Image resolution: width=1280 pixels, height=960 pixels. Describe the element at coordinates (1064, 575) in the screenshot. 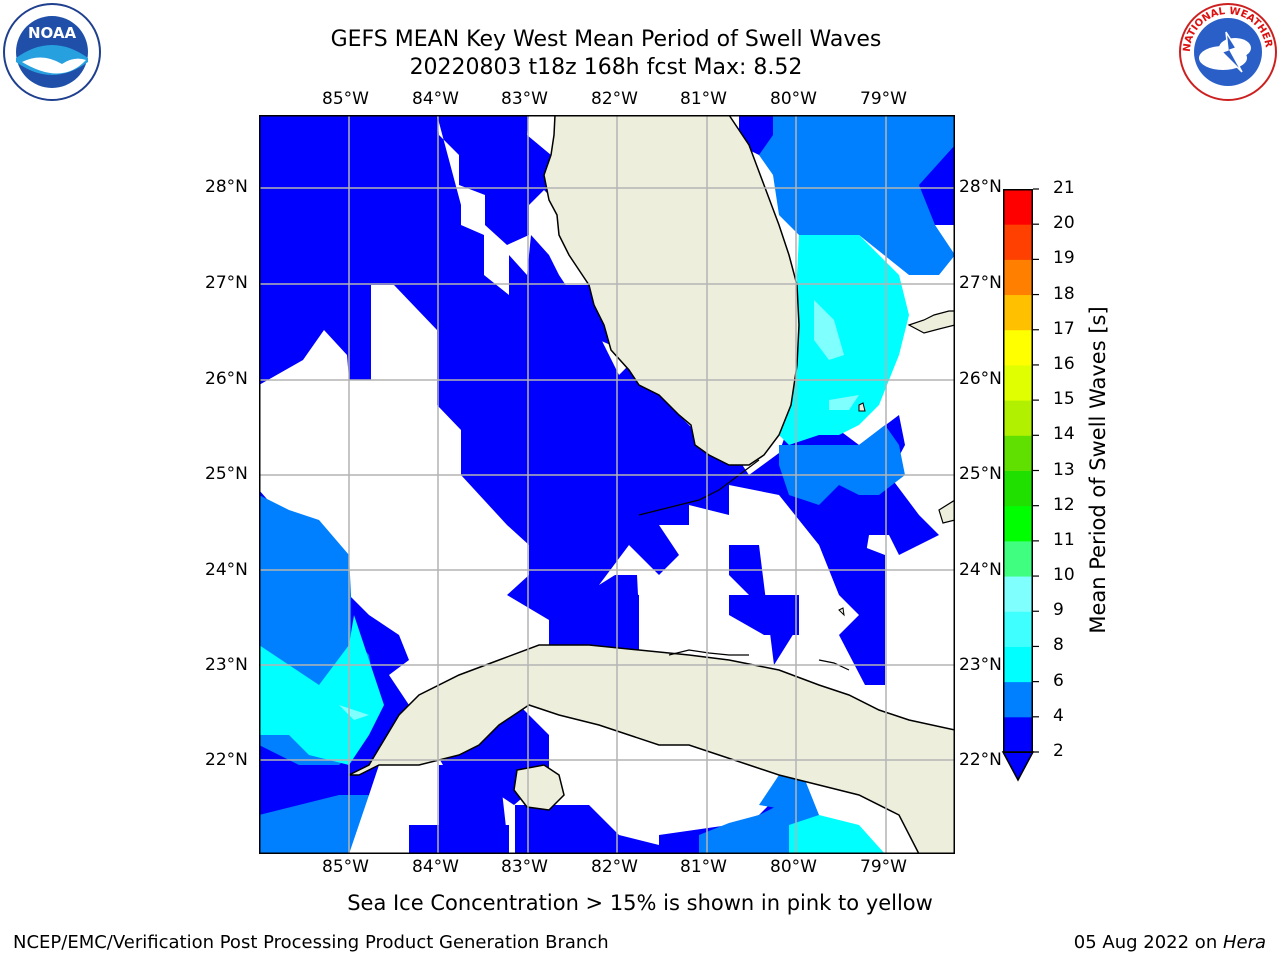

I see `colorbar-tick-label: 10` at that location.